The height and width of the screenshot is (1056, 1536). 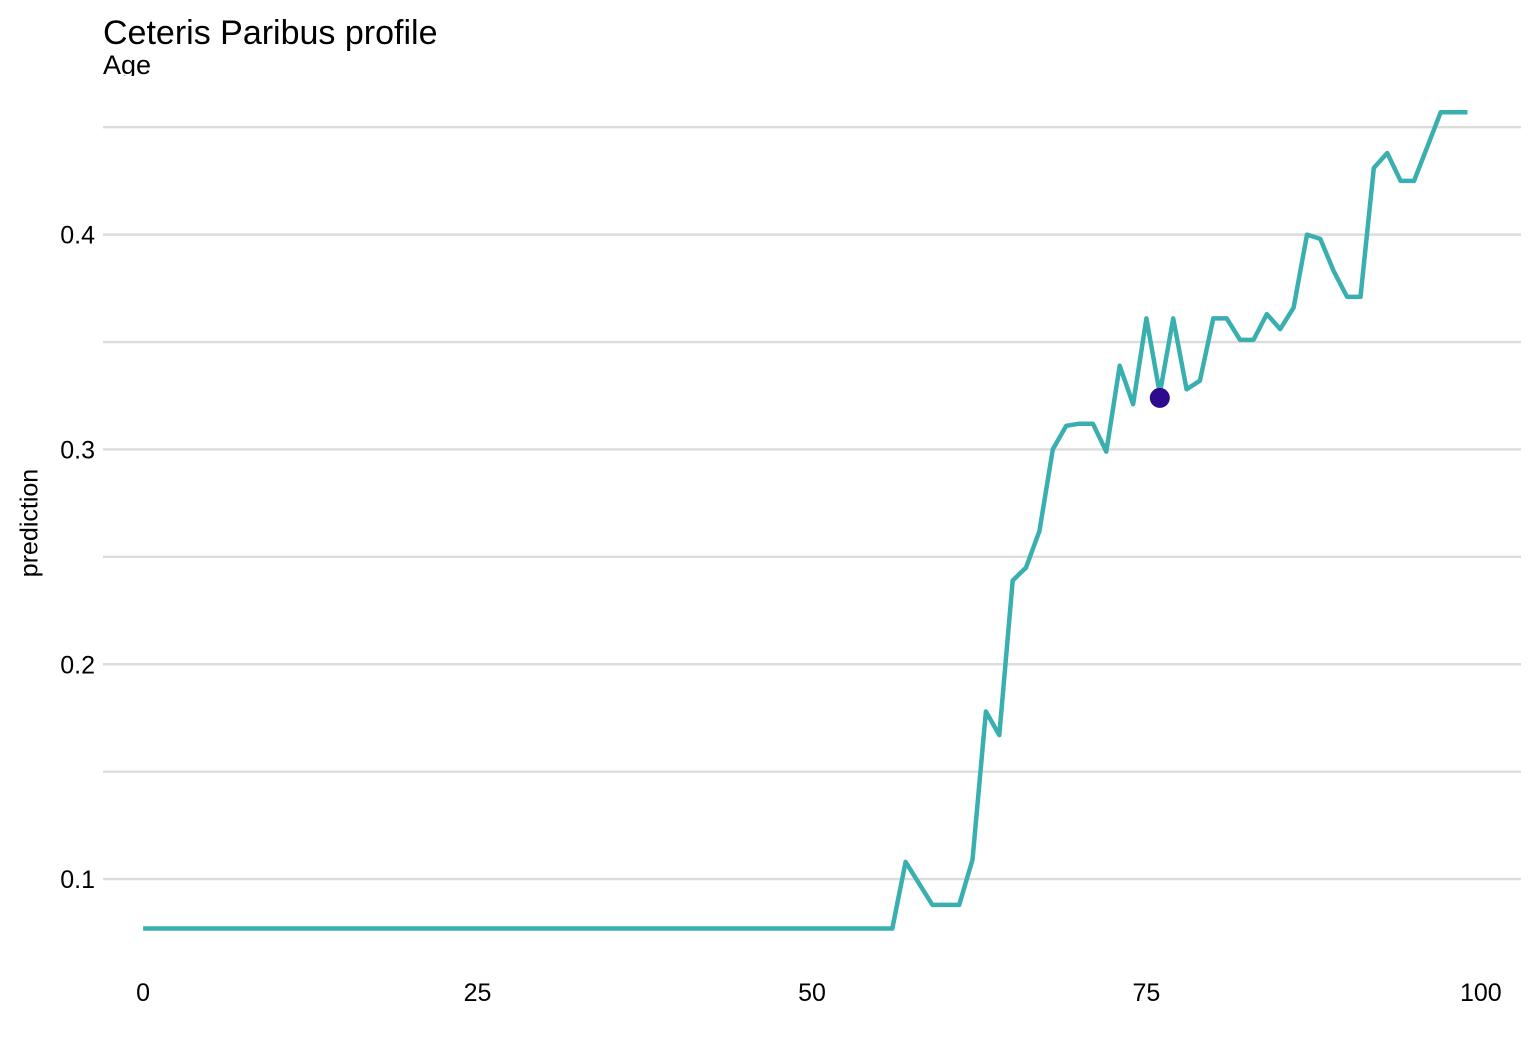 What do you see at coordinates (127, 63) in the screenshot?
I see `chart-subtitle: Age` at bounding box center [127, 63].